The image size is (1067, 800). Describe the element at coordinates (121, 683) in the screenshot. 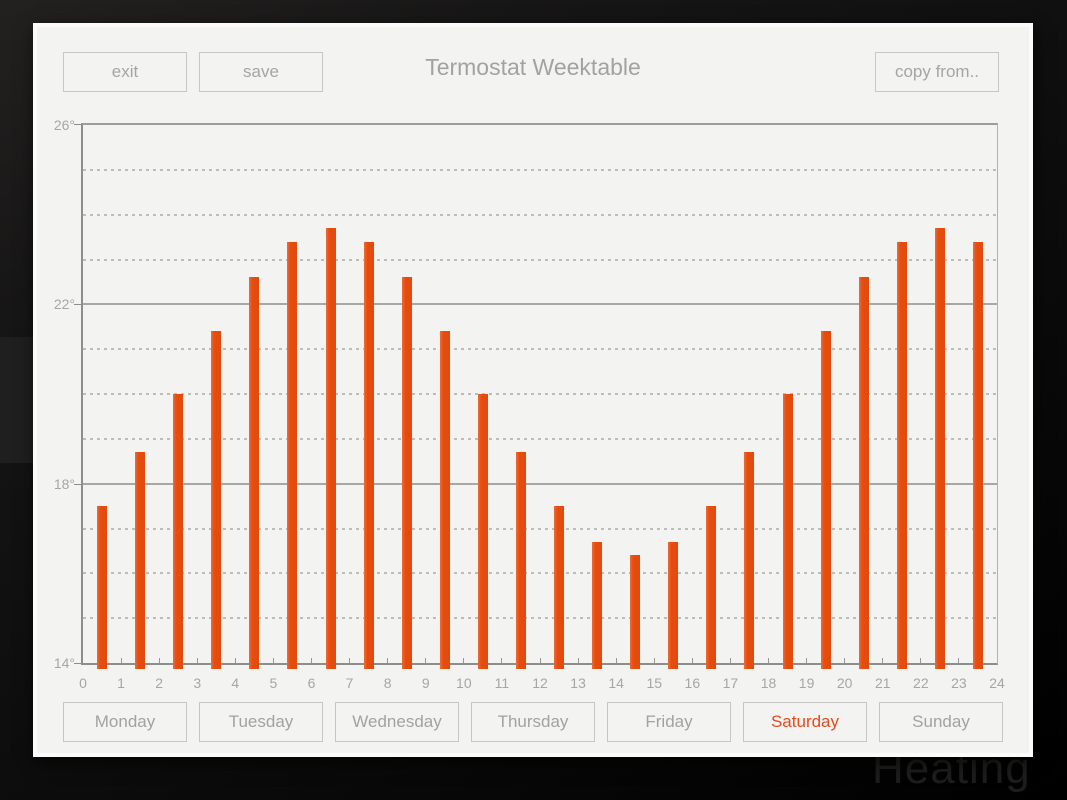

I see `x-axis-label-1: 1` at that location.